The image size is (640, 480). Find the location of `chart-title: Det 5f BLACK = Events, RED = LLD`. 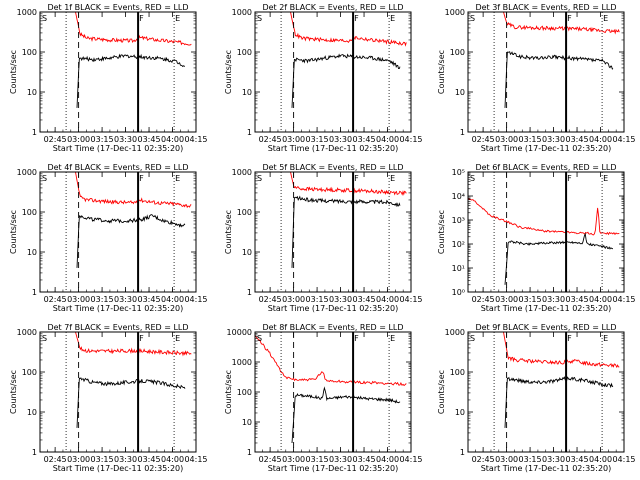

chart-title: Det 5f BLACK = Events, RED = LLD is located at coordinates (332, 167).